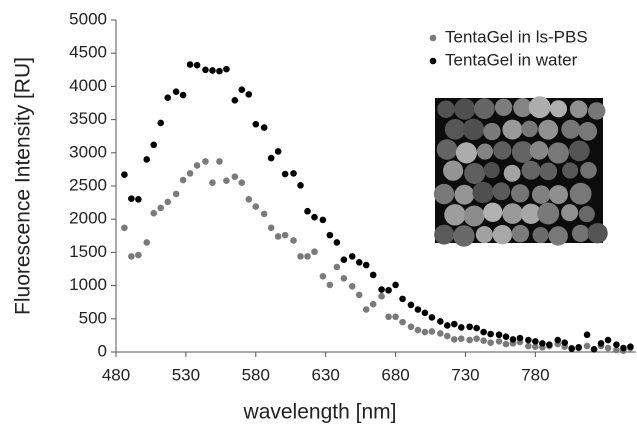 The width and height of the screenshot is (637, 426). Describe the element at coordinates (23, 186) in the screenshot. I see `y-axis-title: Fluorescence Intensity [RU]` at that location.